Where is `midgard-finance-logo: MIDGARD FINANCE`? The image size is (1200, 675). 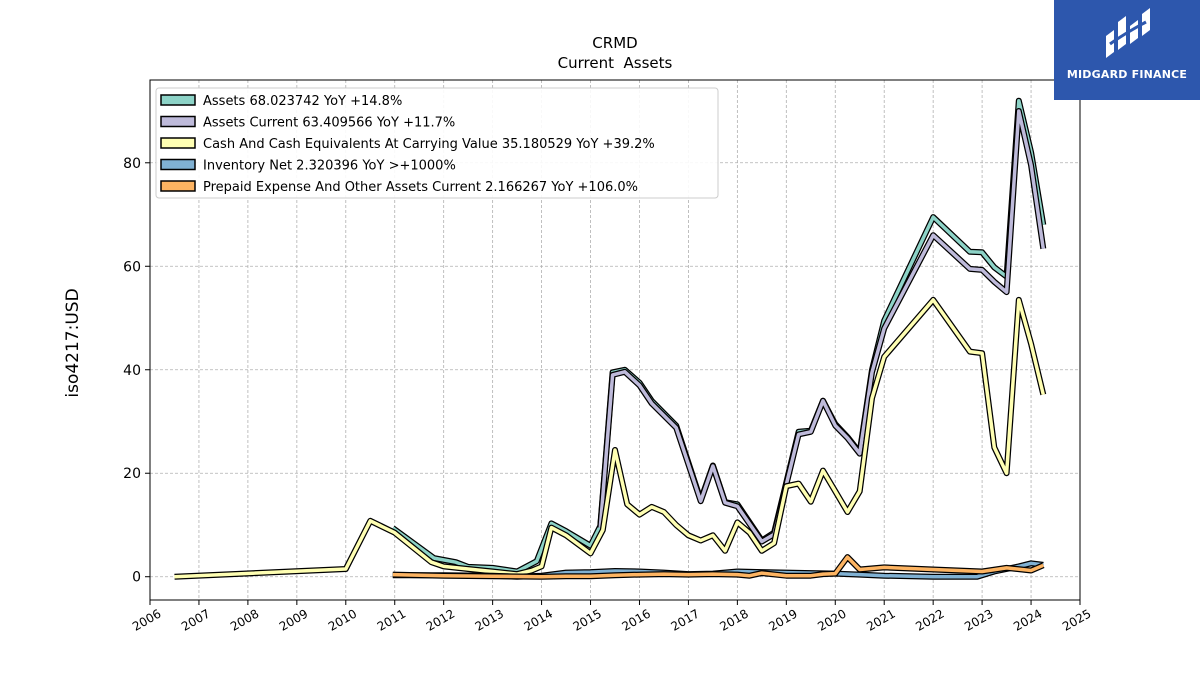 midgard-finance-logo: MIDGARD FINANCE is located at coordinates (1127, 50).